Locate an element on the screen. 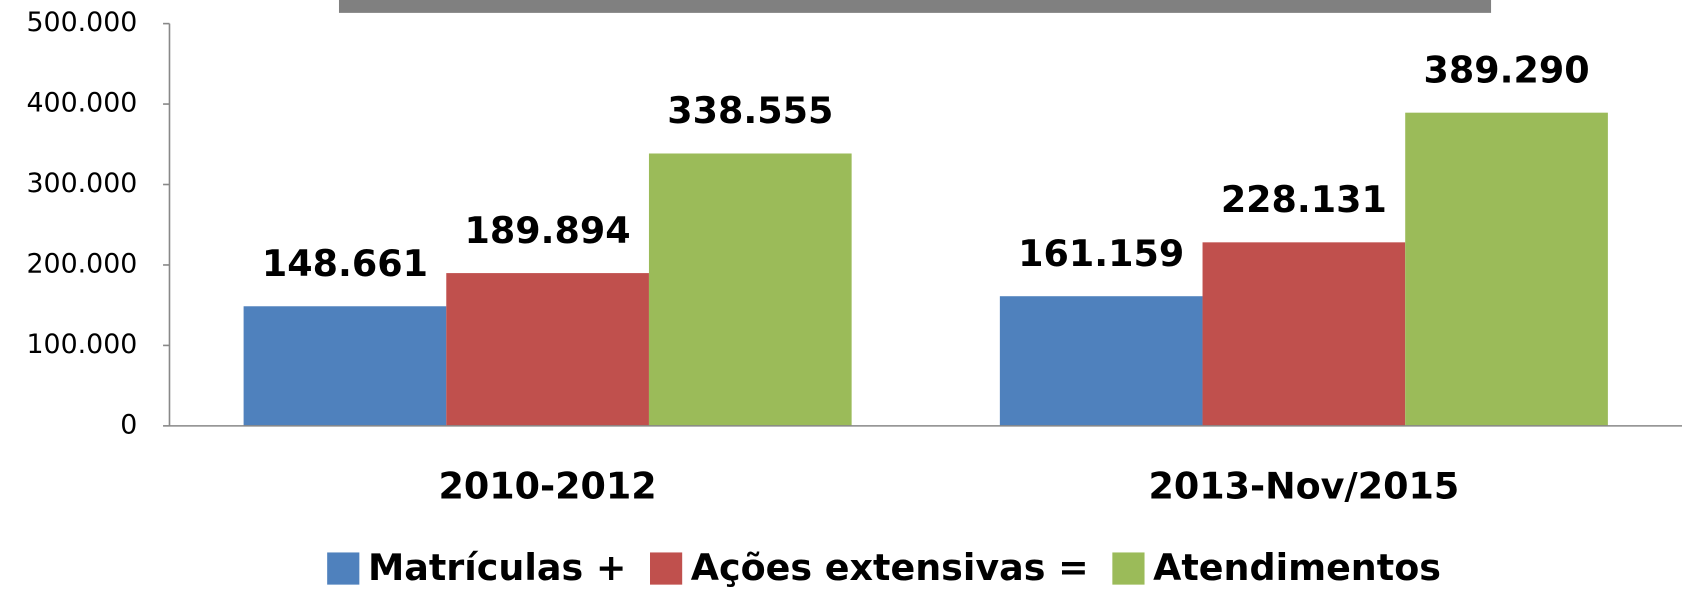 The image size is (1682, 590). legend-label: Matrículas + is located at coordinates (497, 567).